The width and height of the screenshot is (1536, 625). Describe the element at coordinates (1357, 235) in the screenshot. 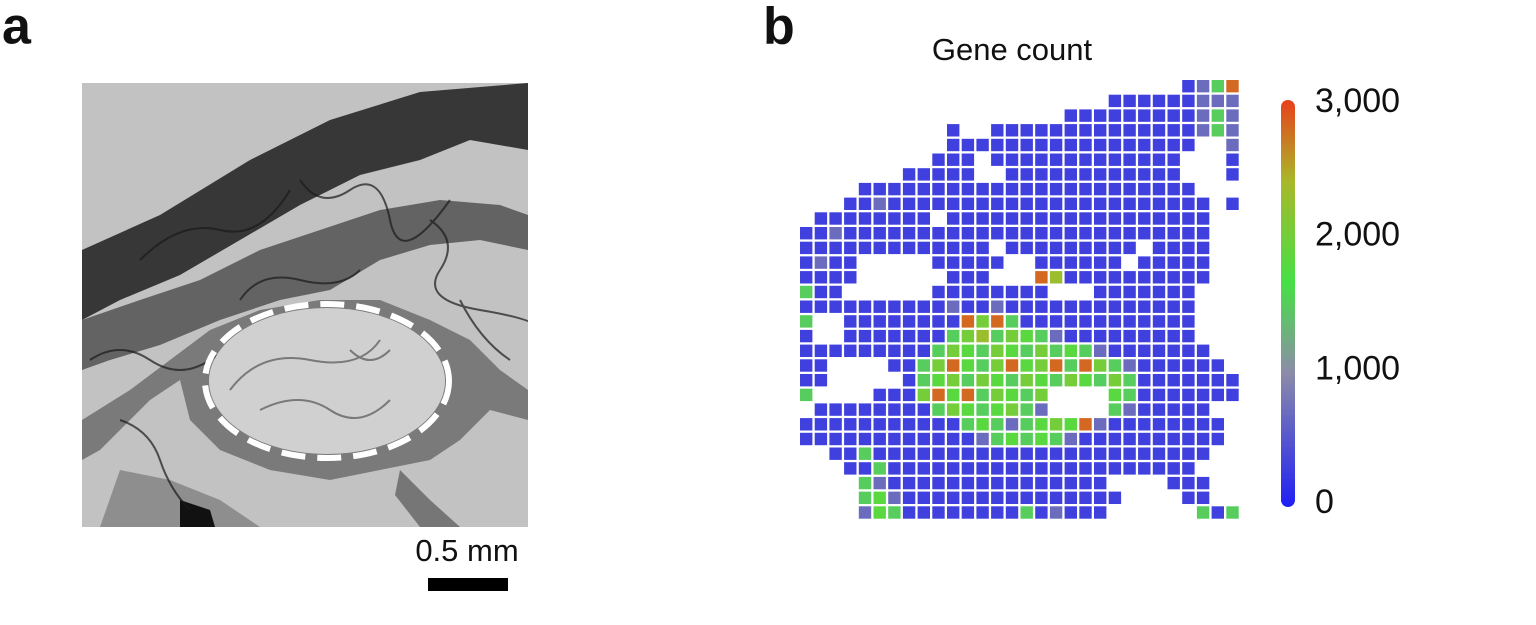

I see `colorbar-tick-label: 2,000` at that location.